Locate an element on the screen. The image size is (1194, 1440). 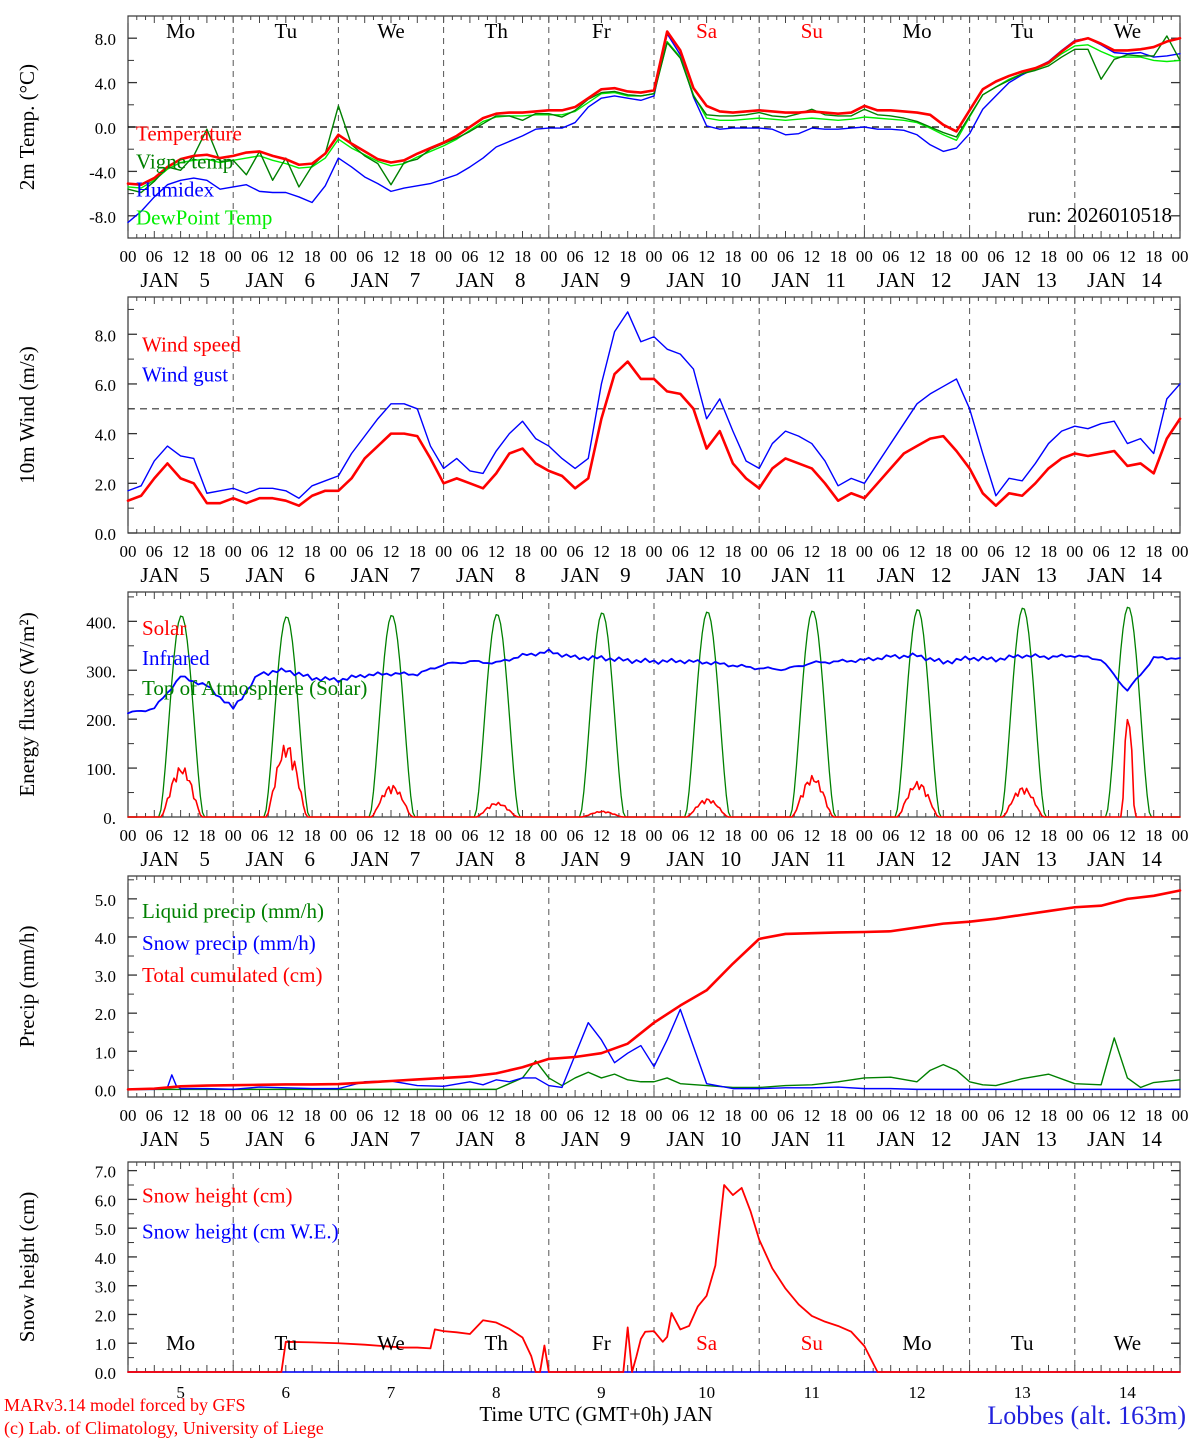
station-name-label: Lobbes (alt. 163m) is located at coordinates (1086, 1415).